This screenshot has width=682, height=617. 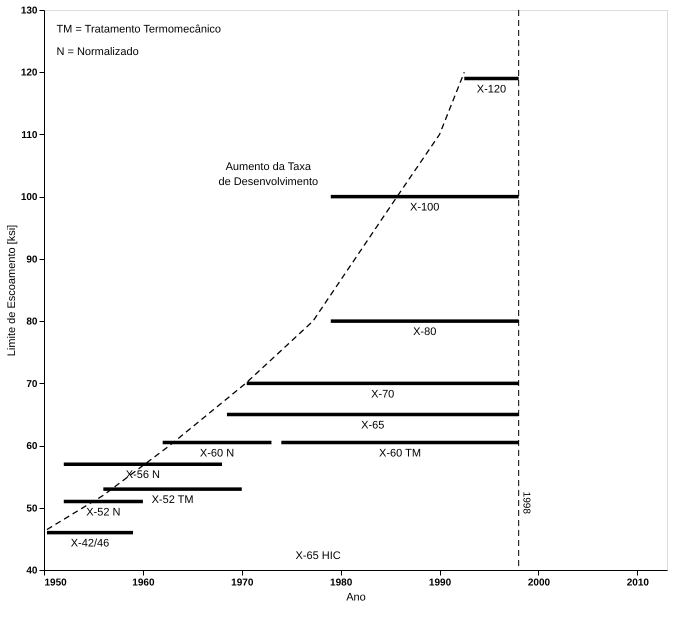 What do you see at coordinates (372, 425) in the screenshot?
I see `series-label: X-65` at bounding box center [372, 425].